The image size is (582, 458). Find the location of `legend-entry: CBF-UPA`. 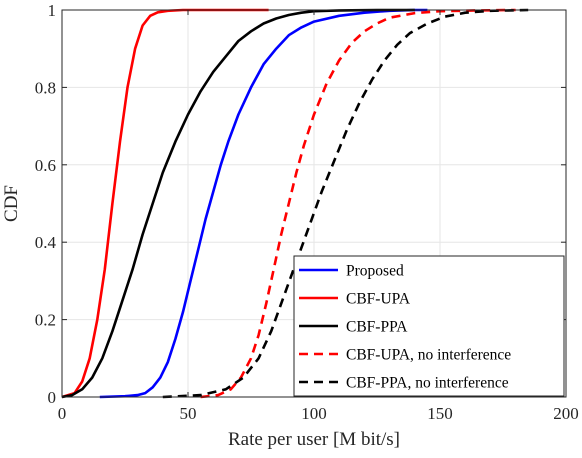

legend-entry: CBF-UPA is located at coordinates (378, 299).